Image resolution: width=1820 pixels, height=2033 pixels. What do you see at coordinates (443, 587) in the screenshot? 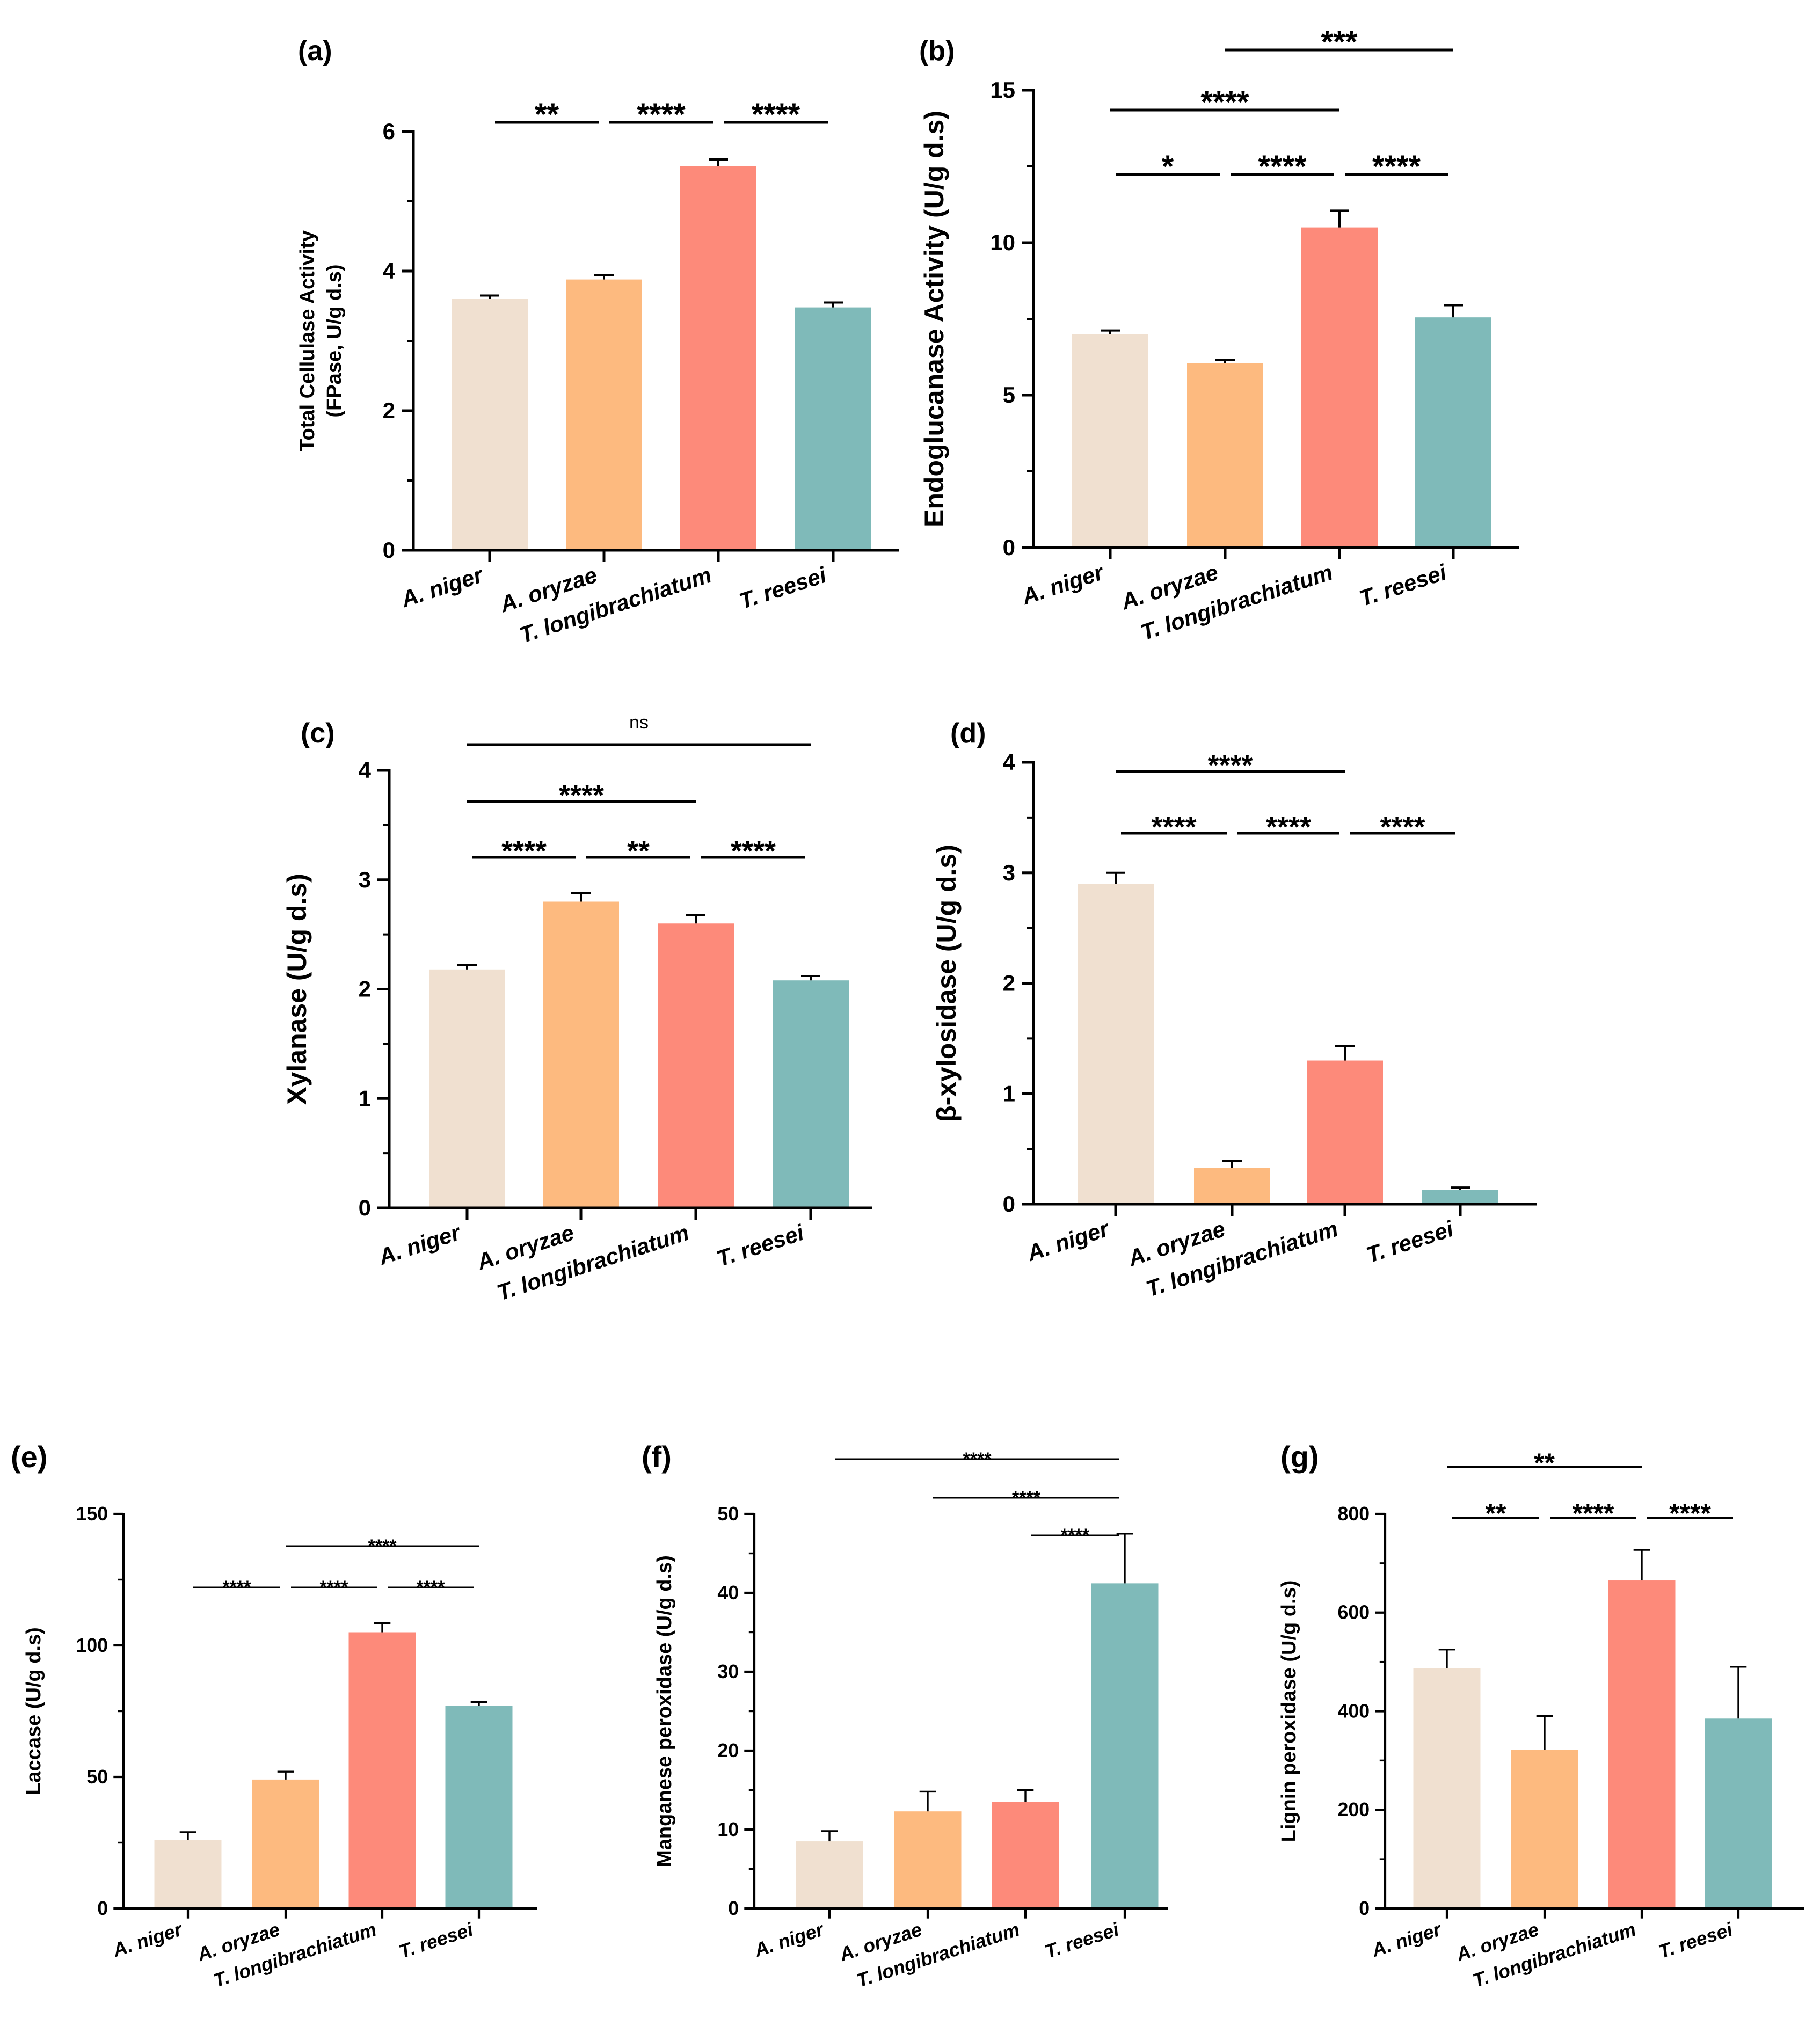
I see `x-tick-label-a-a-niger: A. niger` at bounding box center [443, 587].